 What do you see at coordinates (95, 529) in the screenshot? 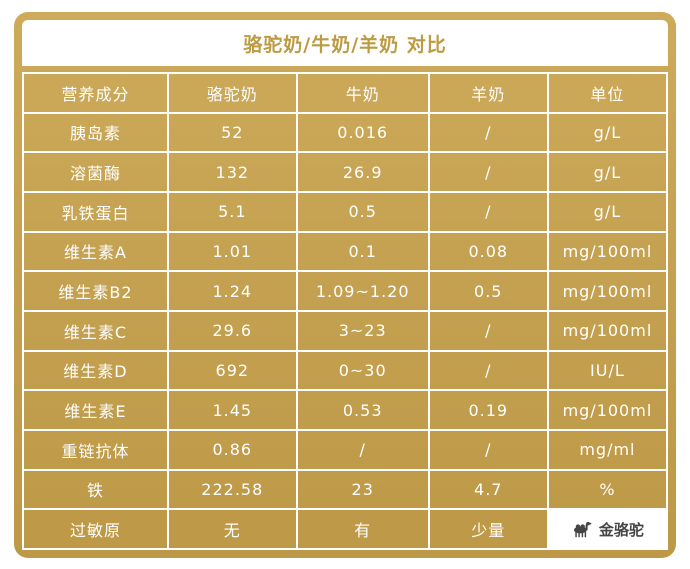
I see `value-cell: 过敏原` at bounding box center [95, 529].